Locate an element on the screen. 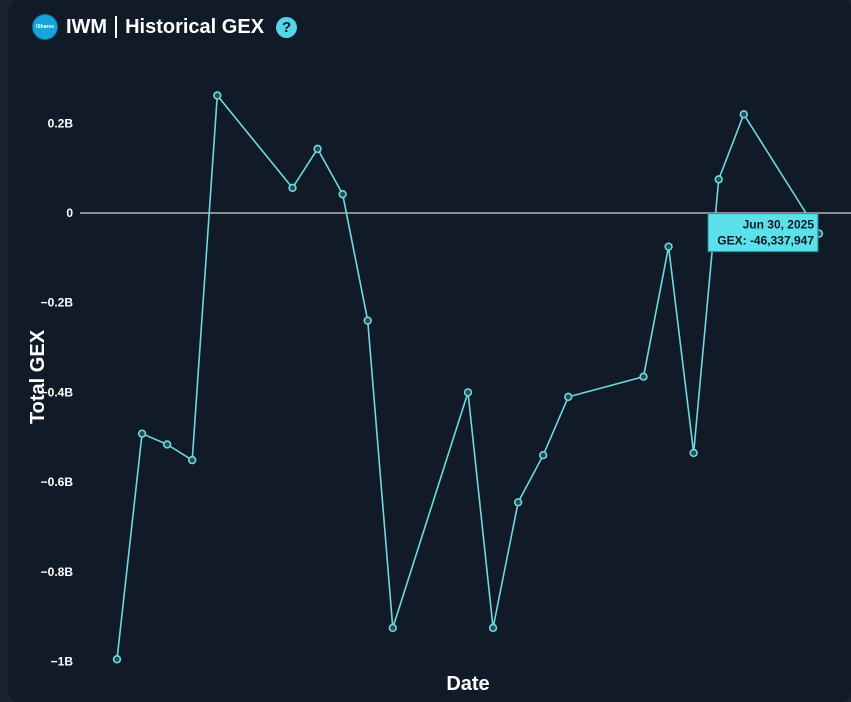 This screenshot has width=851, height=702. chart-header: iShares IWM Historical GEX ? is located at coordinates (165, 27).